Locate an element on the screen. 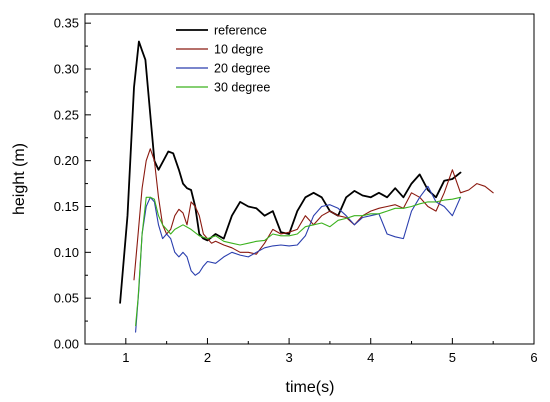  y-tick-label: 0.25 is located at coordinates (66, 114).